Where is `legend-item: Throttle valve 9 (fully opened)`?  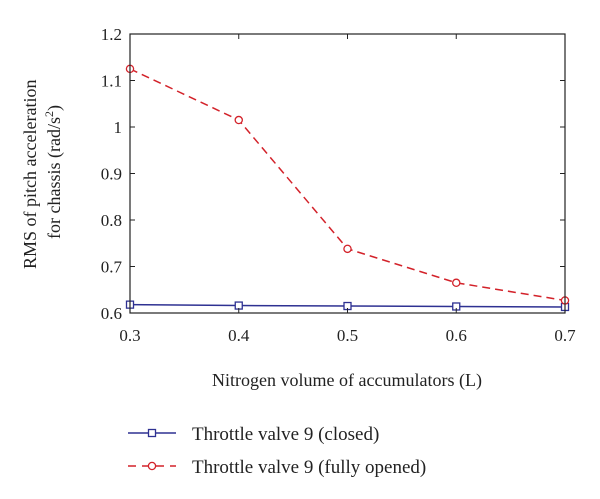 legend-item: Throttle valve 9 (fully opened) is located at coordinates (277, 467).